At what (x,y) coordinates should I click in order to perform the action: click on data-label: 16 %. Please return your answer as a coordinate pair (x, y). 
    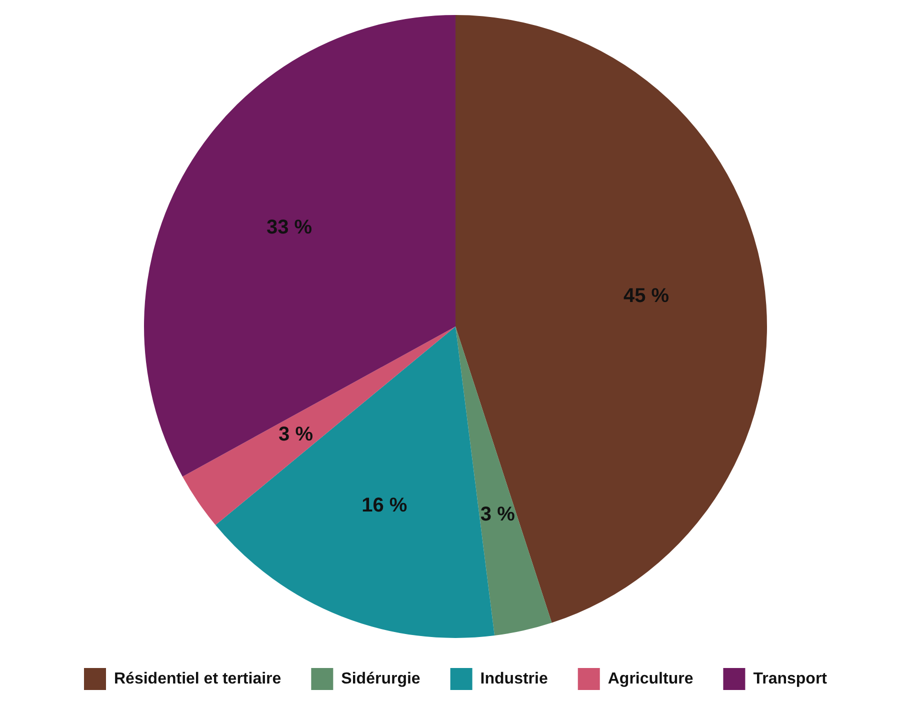
    Looking at the image, I should click on (385, 505).